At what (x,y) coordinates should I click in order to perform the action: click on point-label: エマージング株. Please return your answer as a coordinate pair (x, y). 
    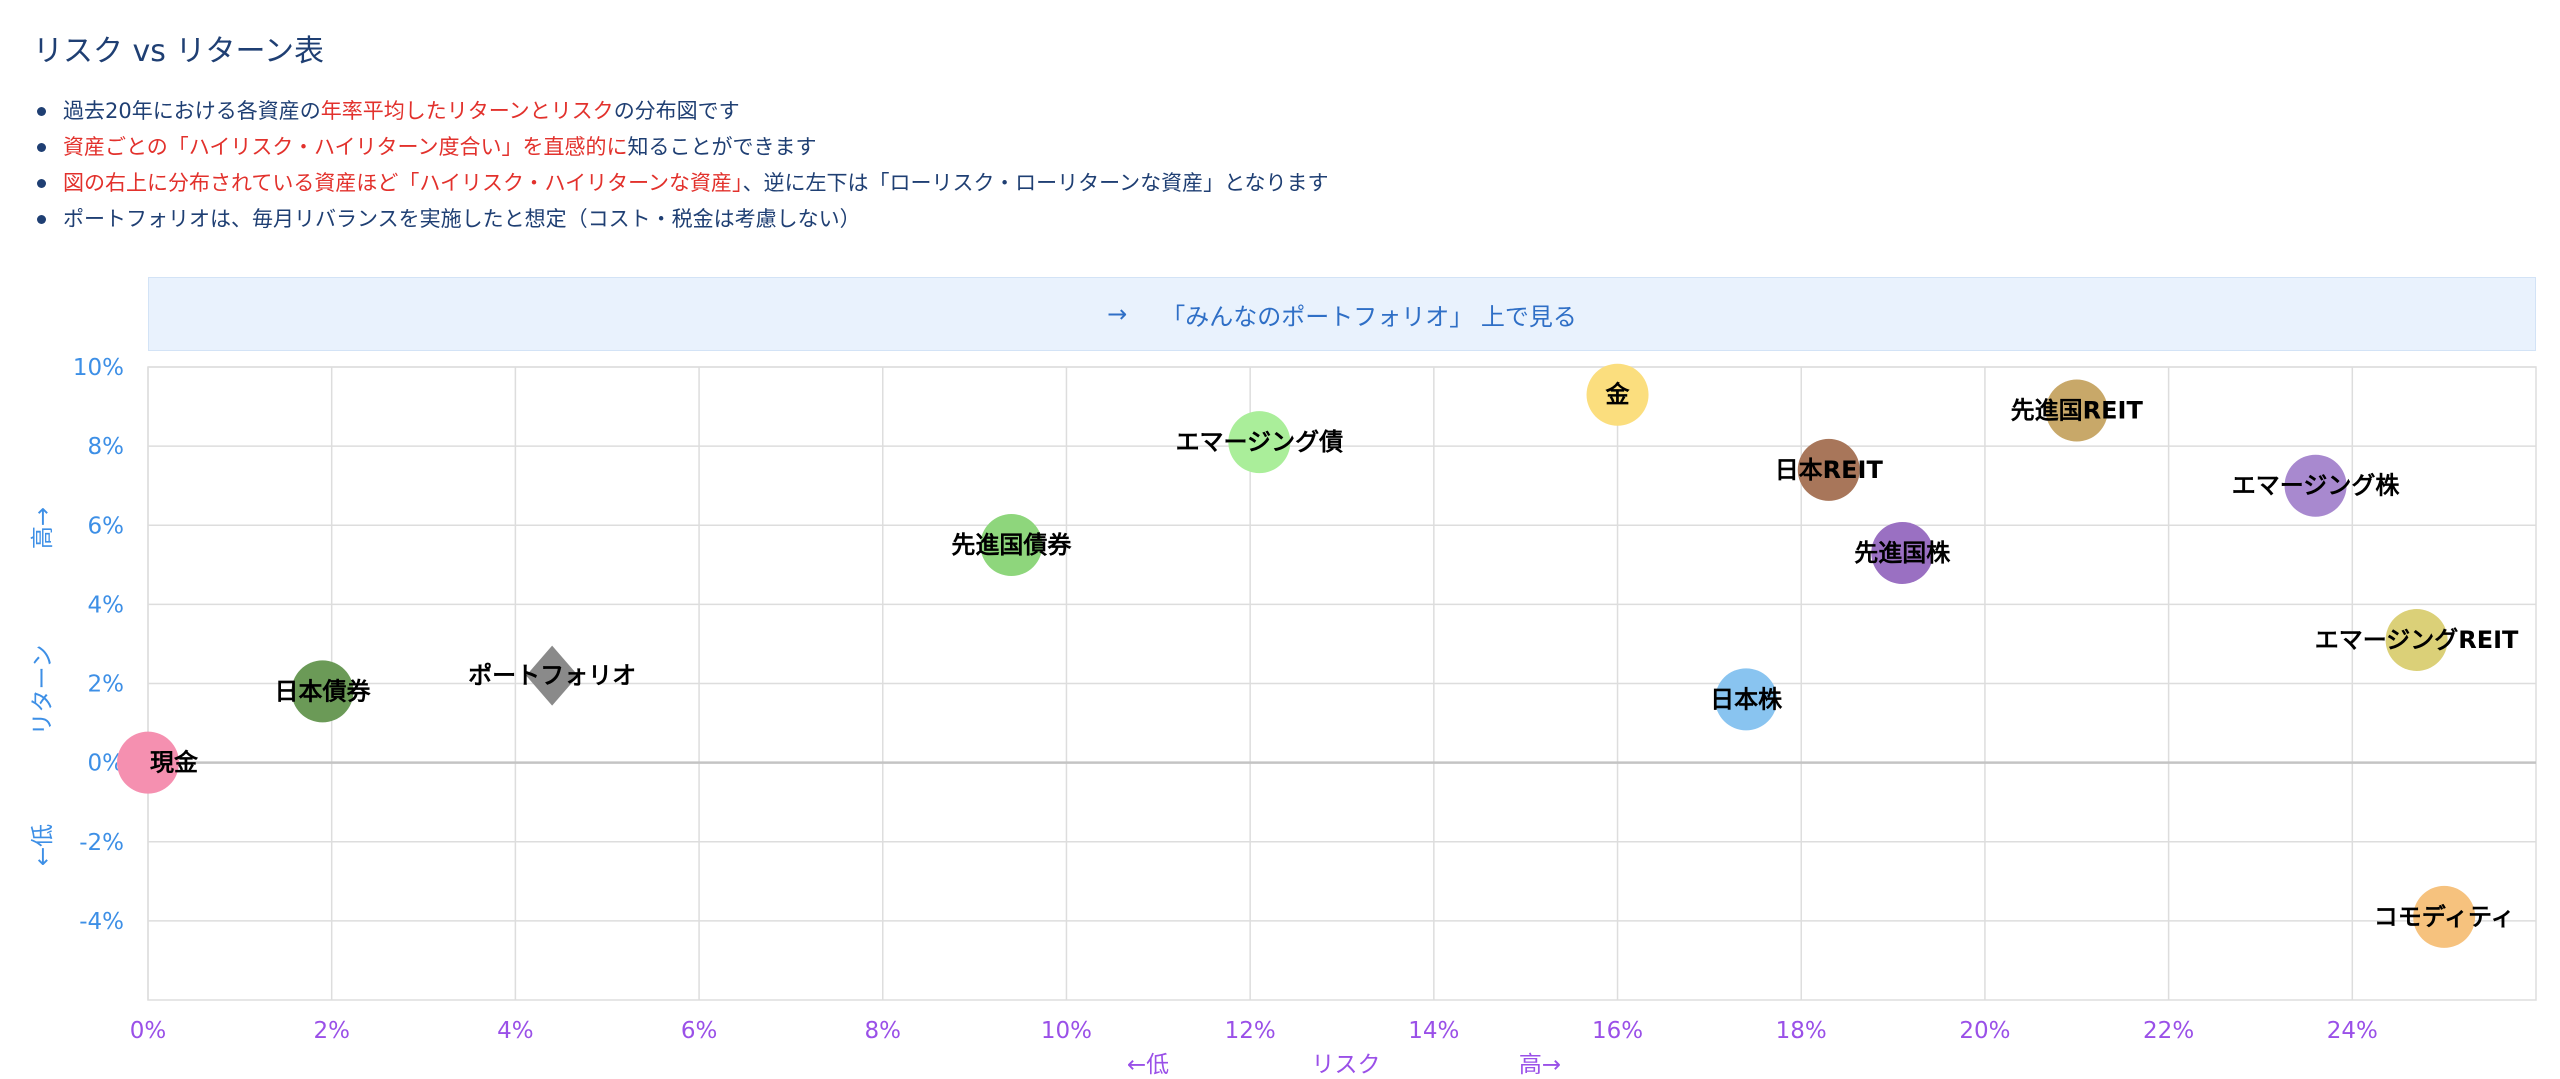
    Looking at the image, I should click on (2316, 486).